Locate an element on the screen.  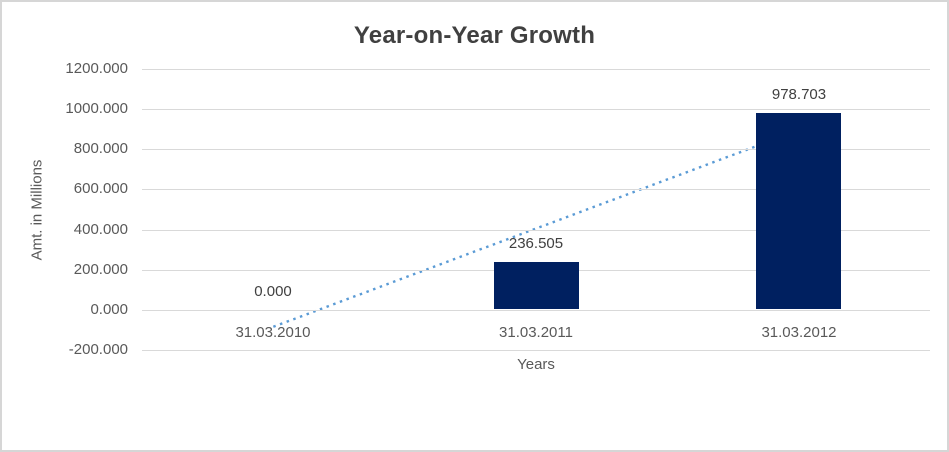
y-axis-tick-label: 0.000 is located at coordinates (109, 309).